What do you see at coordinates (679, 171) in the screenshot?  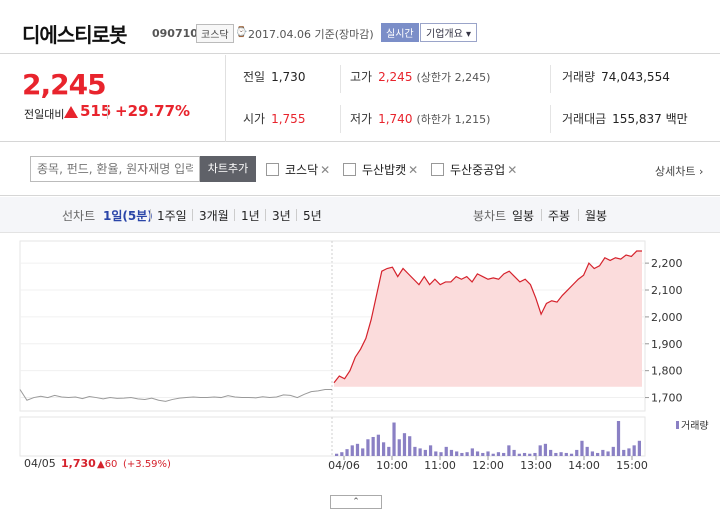 I see `detail-chart-link: 상세차트 ›` at bounding box center [679, 171].